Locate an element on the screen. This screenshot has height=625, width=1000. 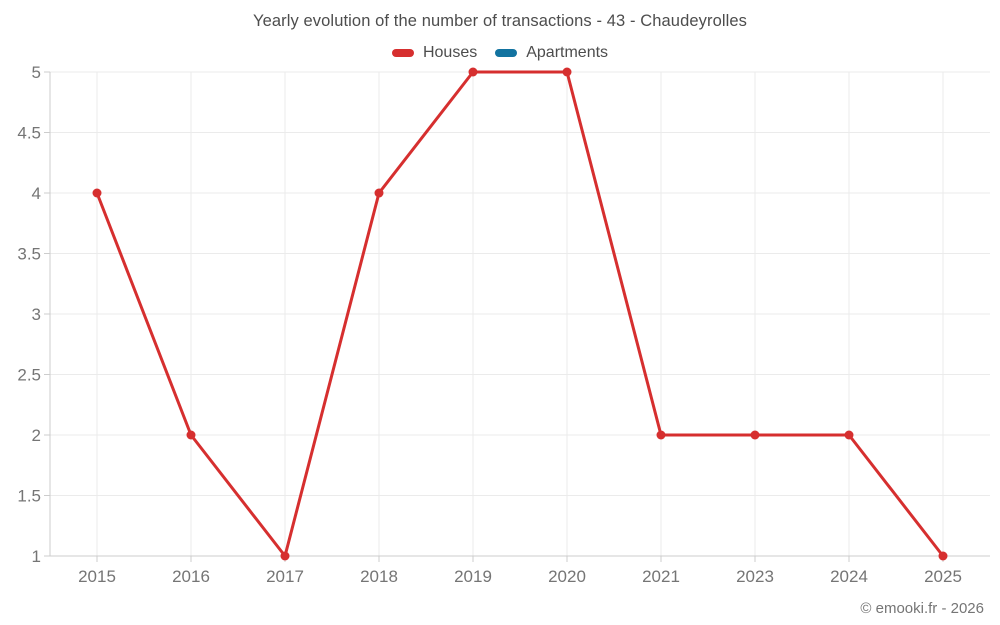
x-tick-label: 2020 is located at coordinates (567, 576).